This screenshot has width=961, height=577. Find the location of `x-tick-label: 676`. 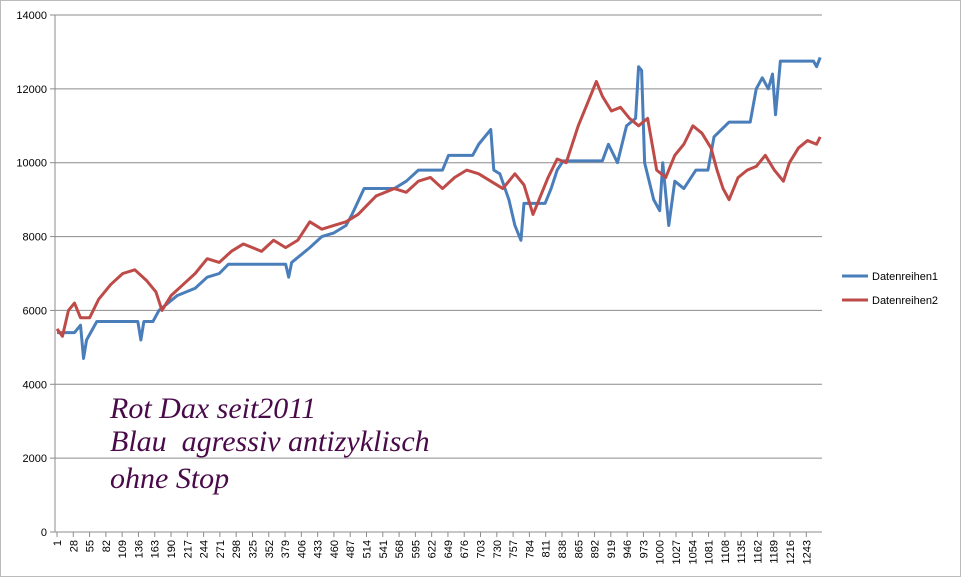

x-tick-label: 676 is located at coordinates (465, 549).